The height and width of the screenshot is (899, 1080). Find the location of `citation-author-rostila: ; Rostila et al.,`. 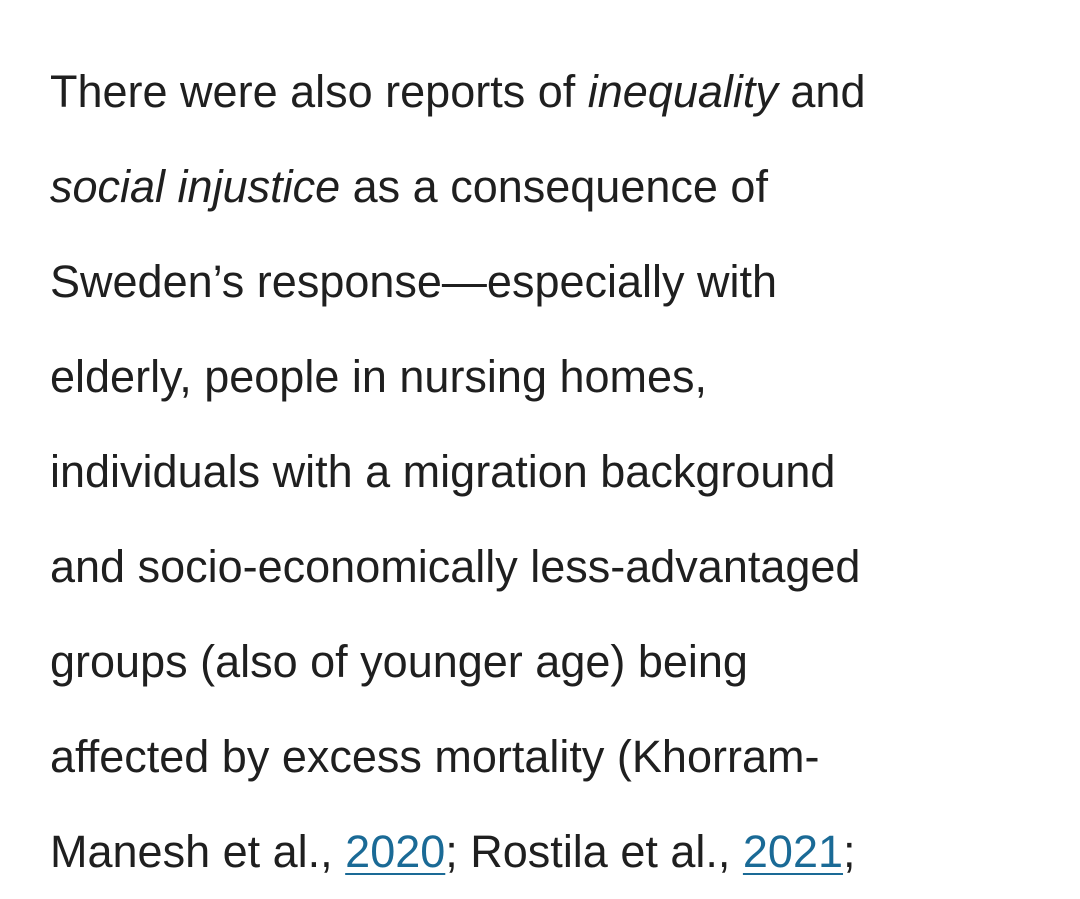

citation-author-rostila: ; Rostila et al., is located at coordinates (594, 851).